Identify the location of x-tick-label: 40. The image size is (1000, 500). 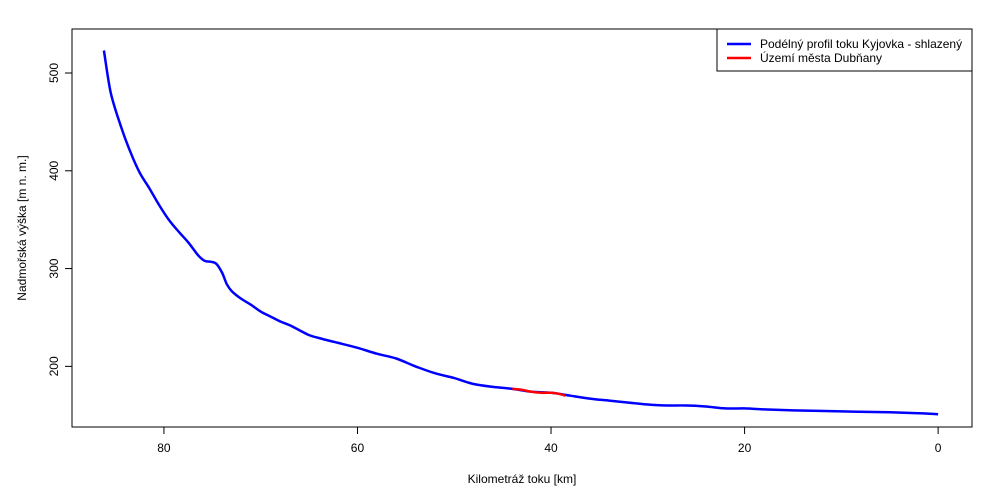
(551, 448).